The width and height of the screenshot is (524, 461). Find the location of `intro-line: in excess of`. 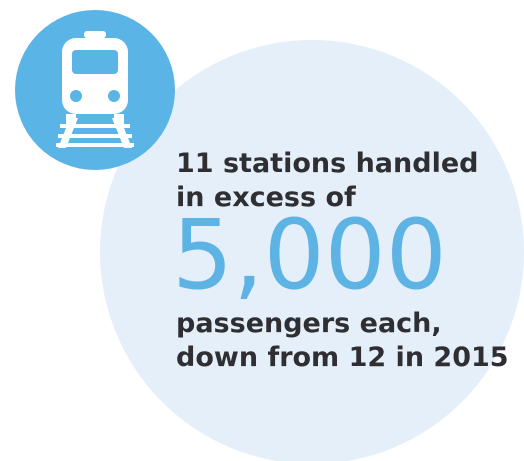

intro-line: in excess of is located at coordinates (266, 197).